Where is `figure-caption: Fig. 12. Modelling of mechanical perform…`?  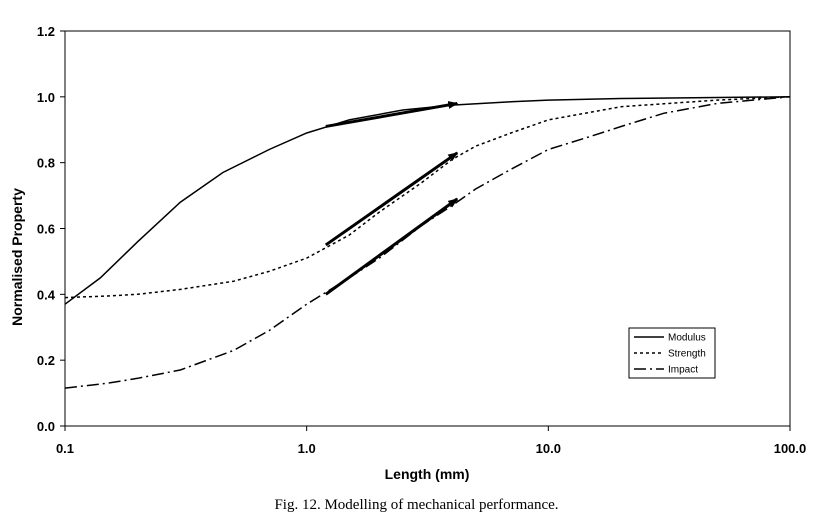 figure-caption: Fig. 12. Modelling of mechanical perform… is located at coordinates (416, 505).